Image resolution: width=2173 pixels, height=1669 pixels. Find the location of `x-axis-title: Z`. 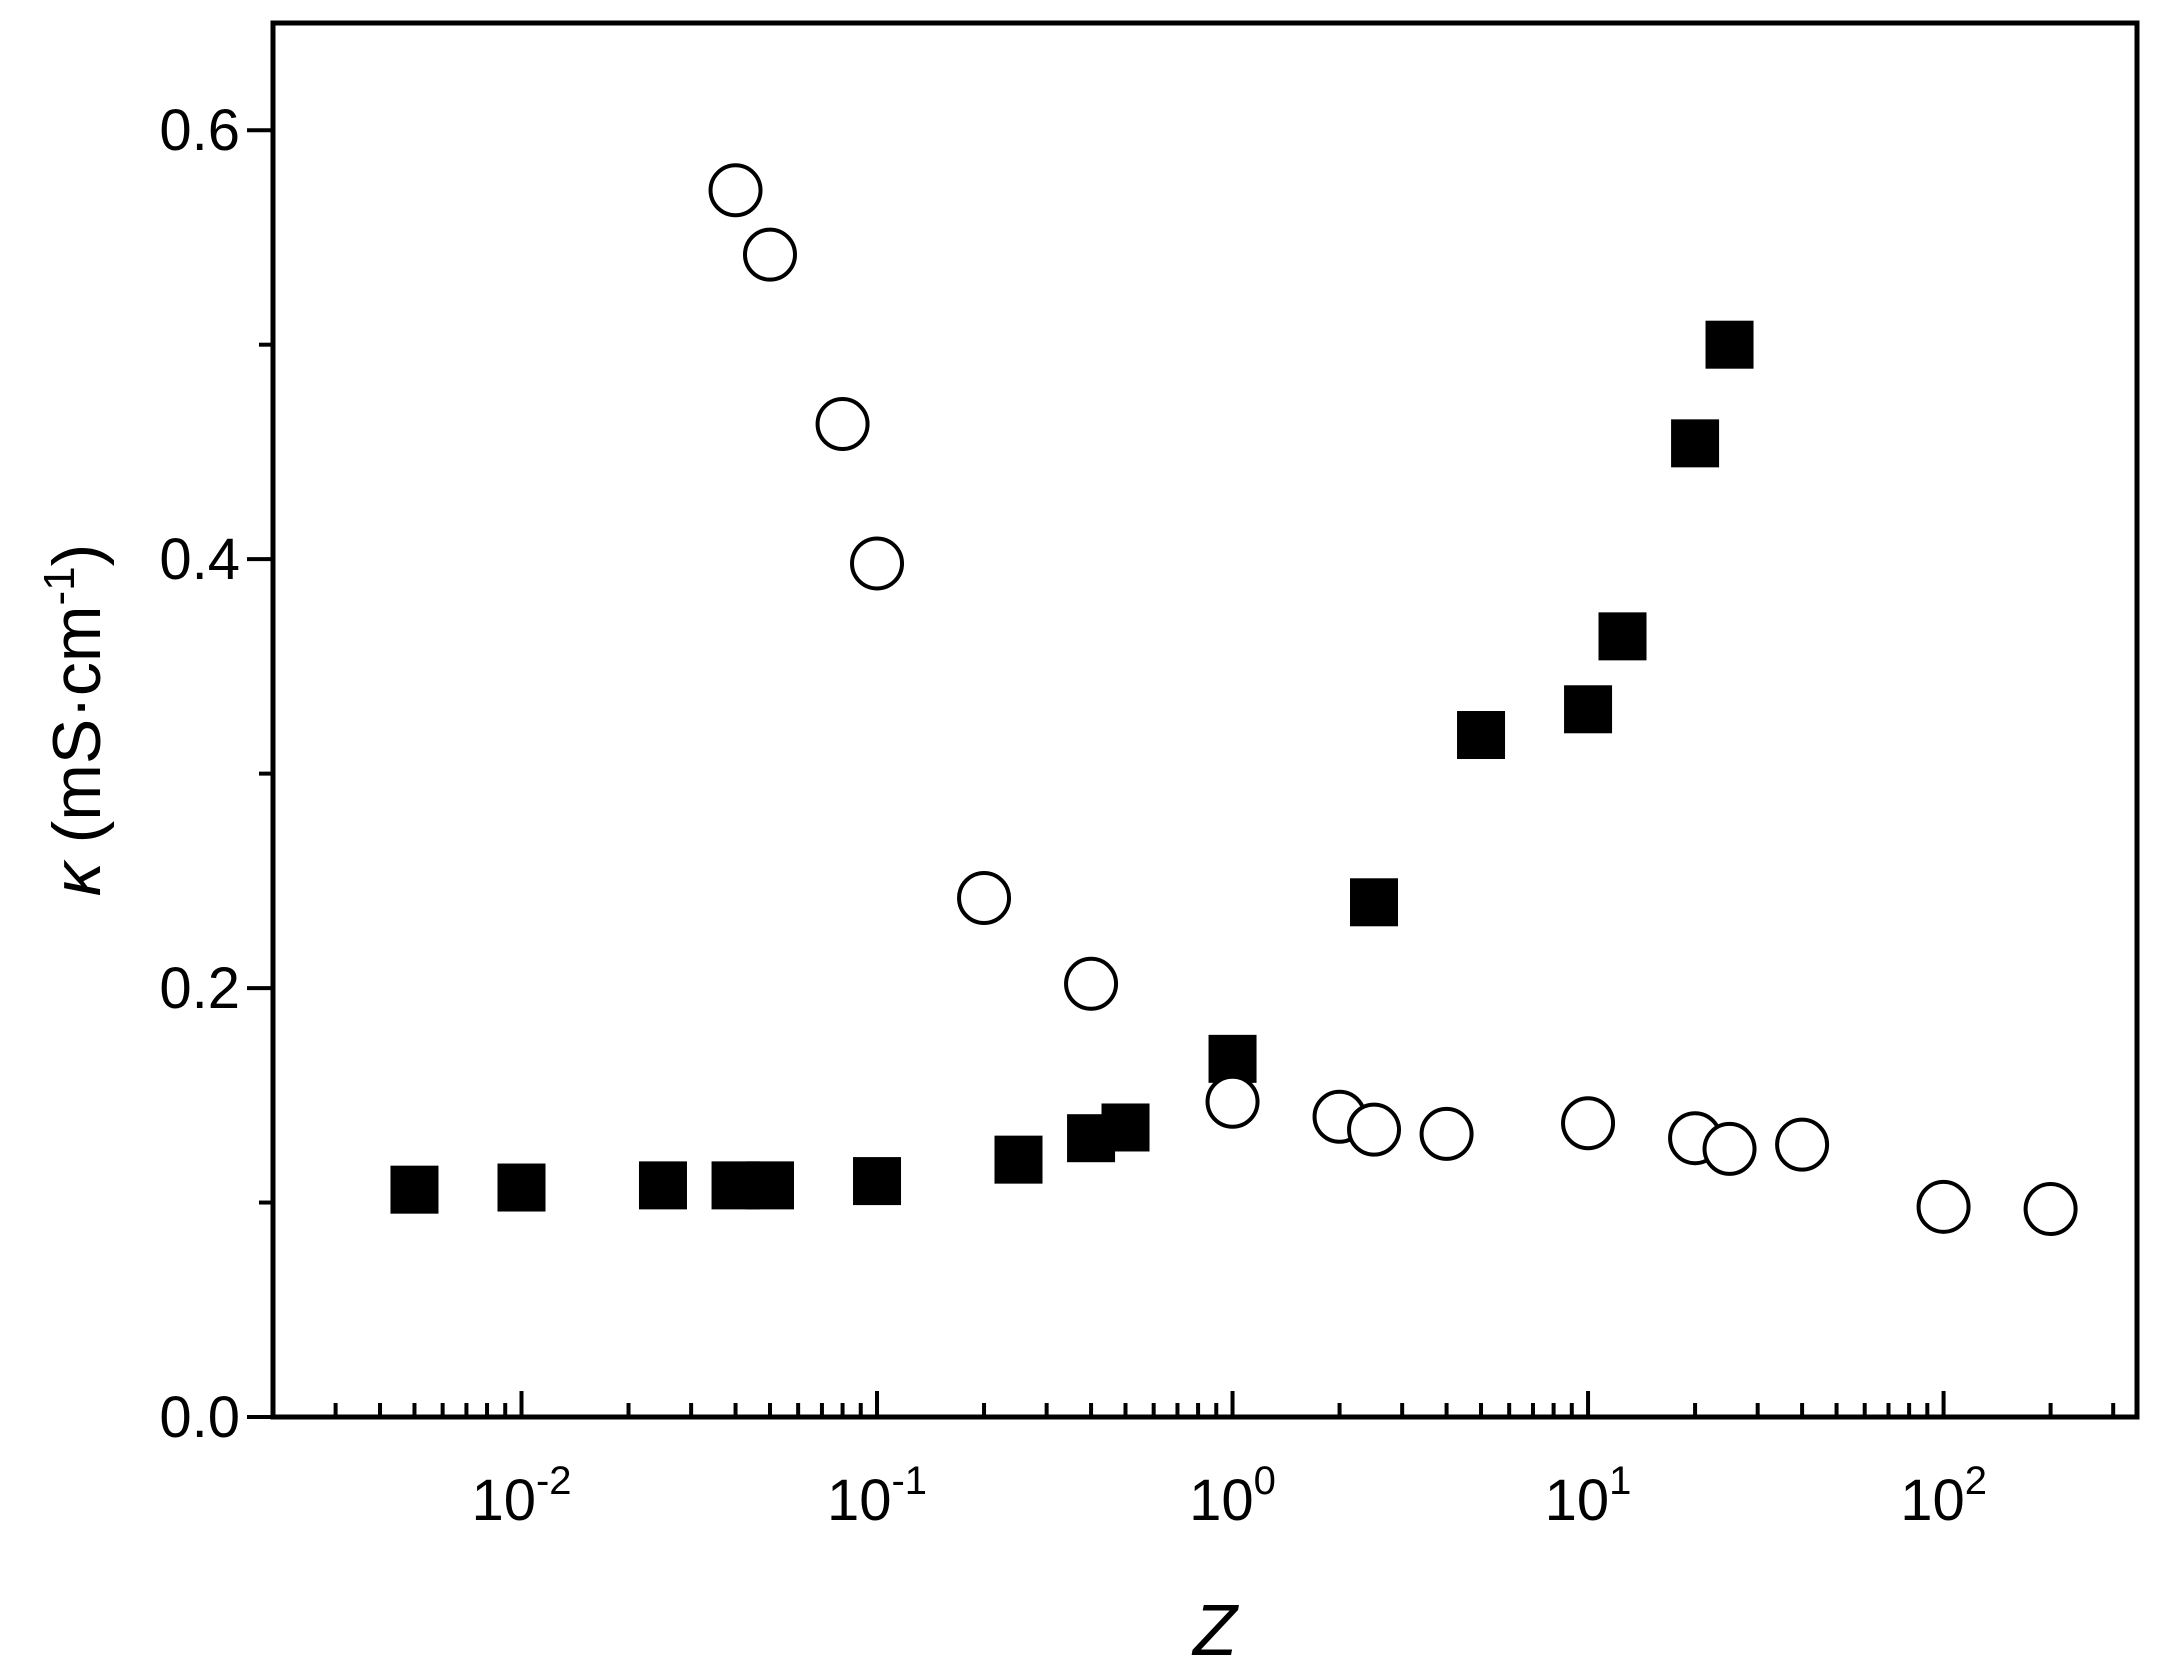

x-axis-title: Z is located at coordinates (1215, 1630).